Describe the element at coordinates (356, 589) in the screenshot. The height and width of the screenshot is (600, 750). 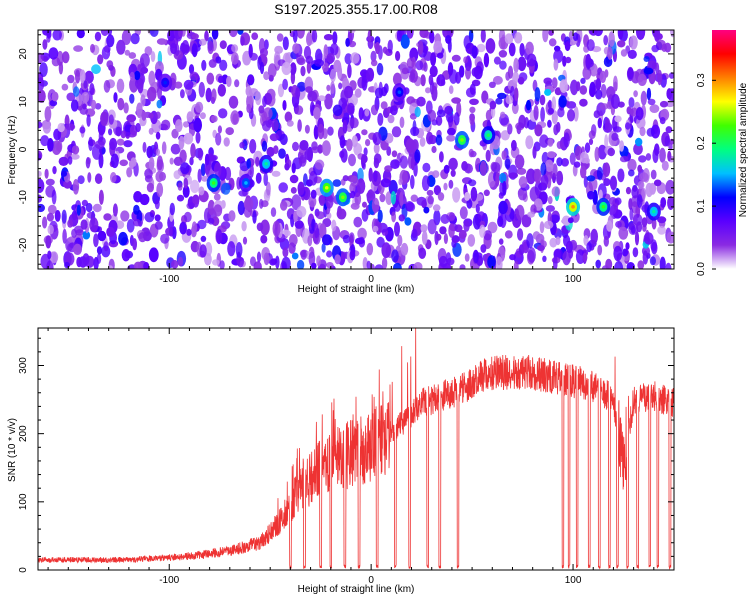
I see `snr-x-axis-label: Height of straight line (km)` at that location.